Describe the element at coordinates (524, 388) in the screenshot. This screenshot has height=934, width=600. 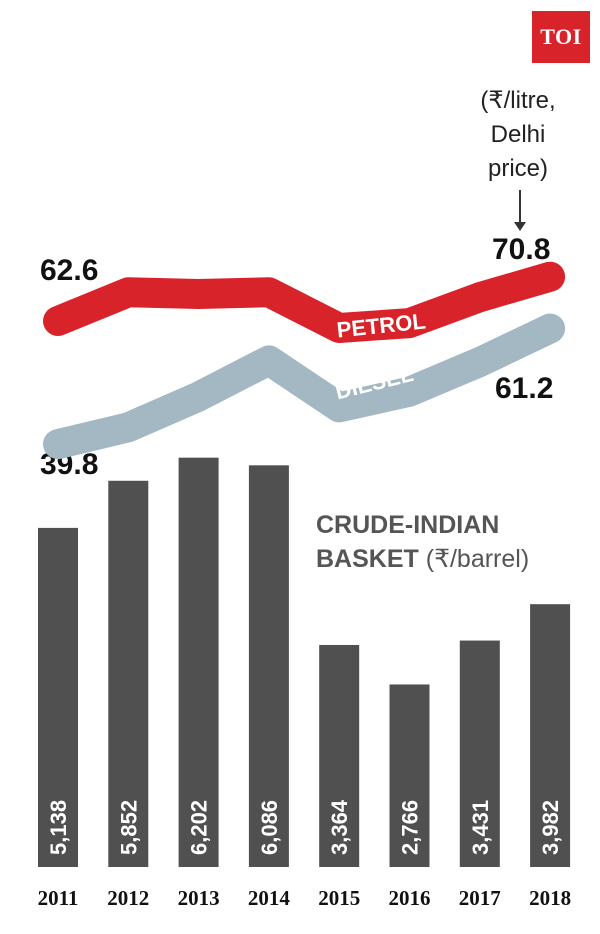
I see `diesel-end-label: 61.2` at that location.